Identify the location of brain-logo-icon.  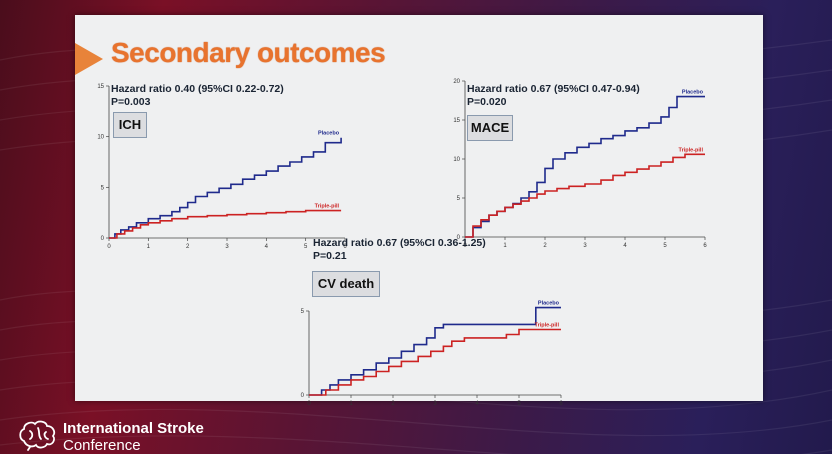
(37, 435).